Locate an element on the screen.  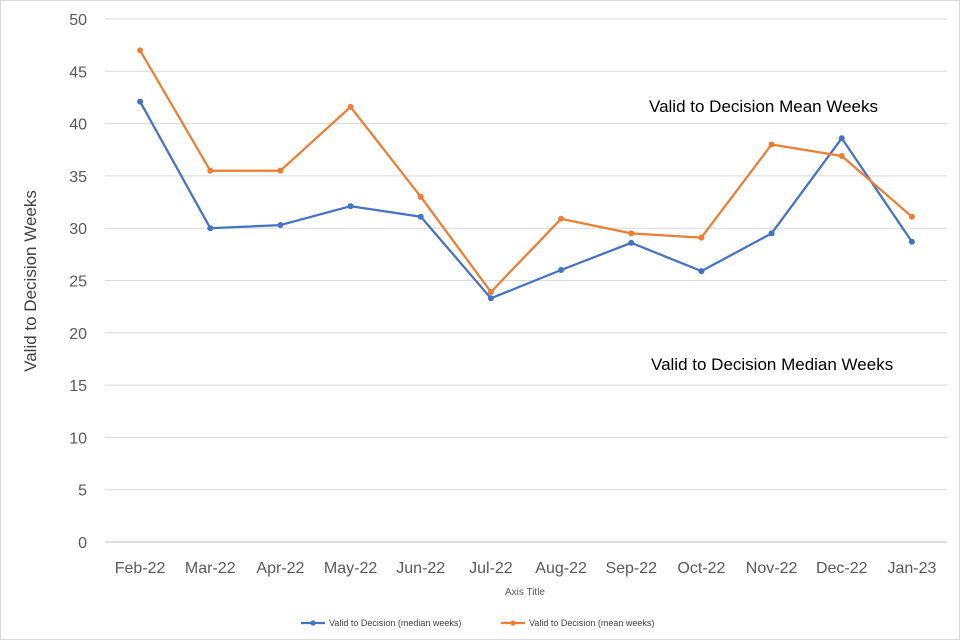
annotation-mean-weeks: Valid to Decision Mean Weeks is located at coordinates (763, 106).